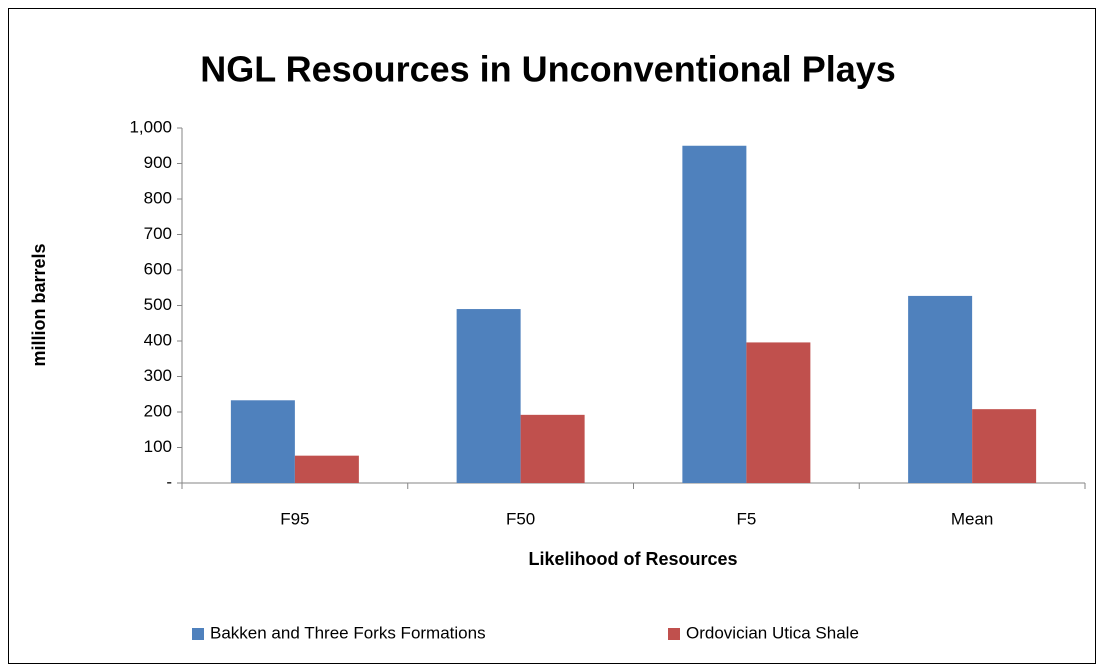 Image resolution: width=1104 pixels, height=670 pixels. What do you see at coordinates (158, 410) in the screenshot?
I see `y-tick-label: 200` at bounding box center [158, 410].